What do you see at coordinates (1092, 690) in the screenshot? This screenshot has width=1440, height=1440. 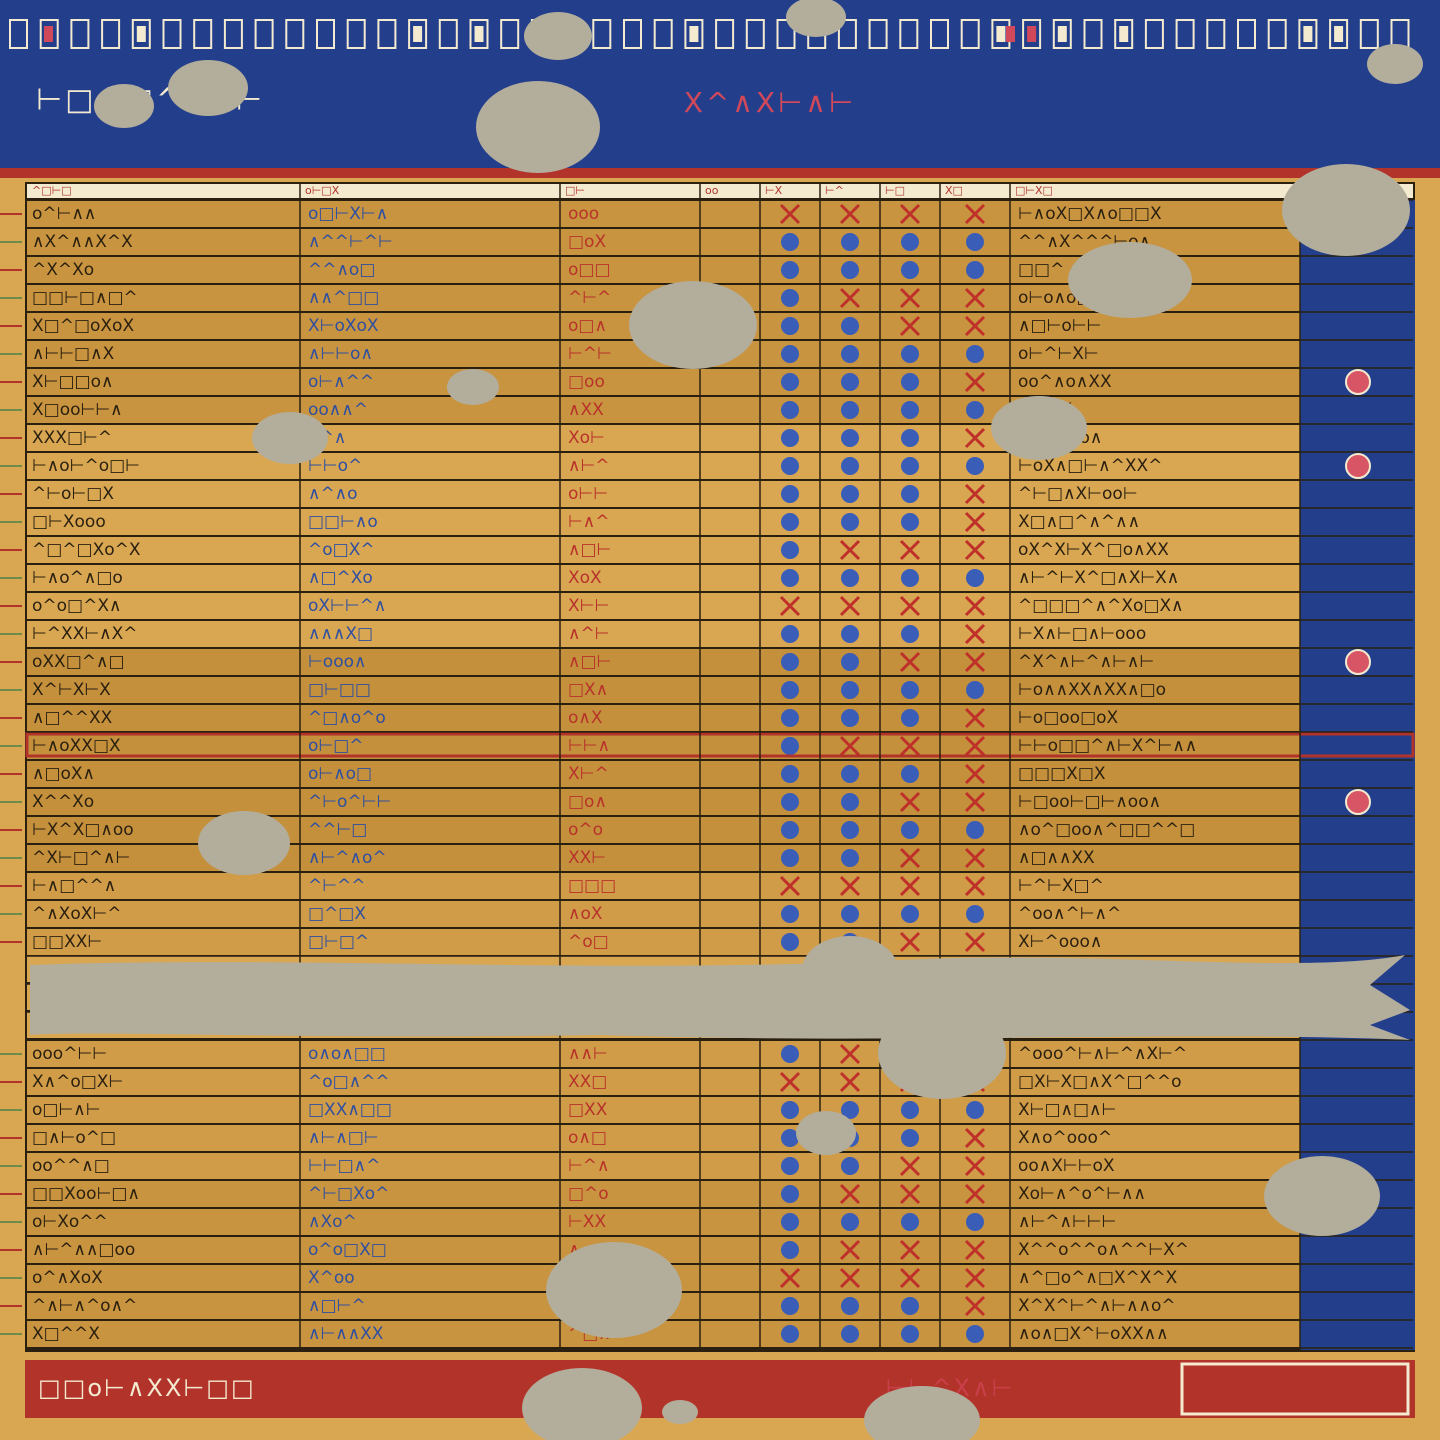 I see `cell-note: ⊢o∧∧XX∧XX∧□o` at bounding box center [1092, 690].